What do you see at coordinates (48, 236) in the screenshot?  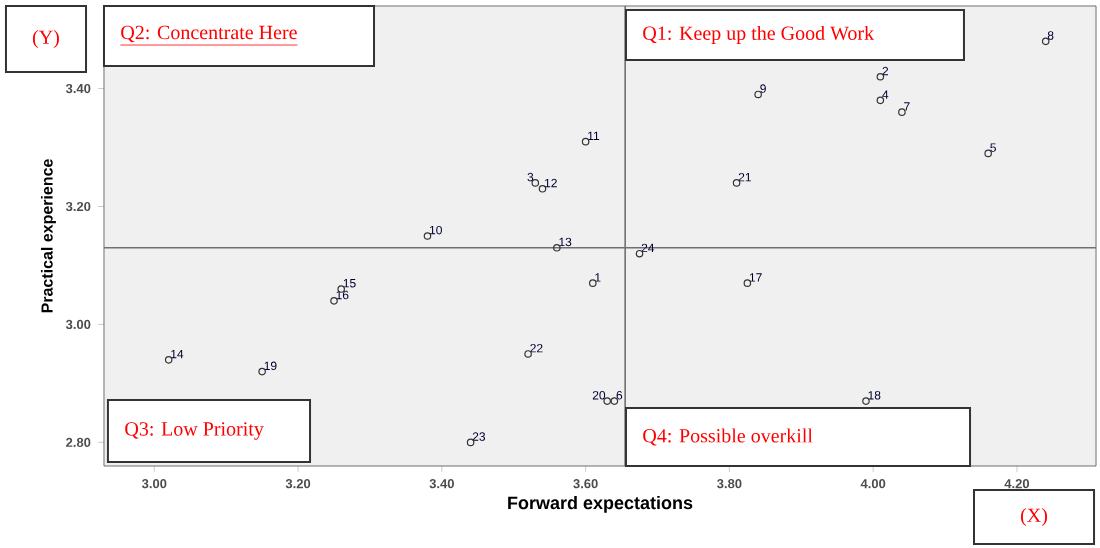 I see `y-axis-title: Practical experience` at bounding box center [48, 236].